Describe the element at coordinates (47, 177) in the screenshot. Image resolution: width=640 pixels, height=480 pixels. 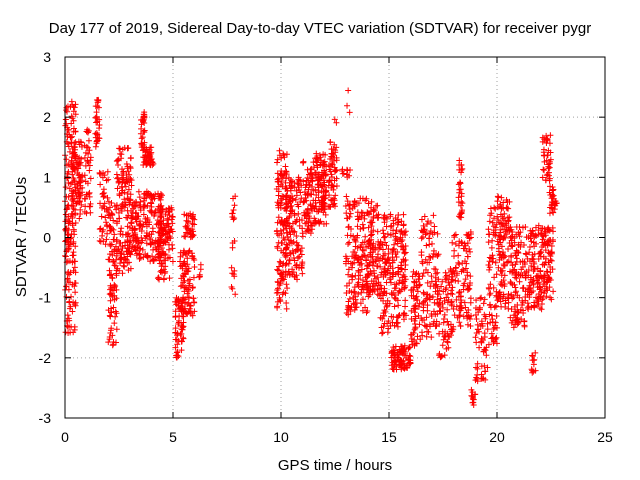
I see `y-tick-label: 1` at that location.